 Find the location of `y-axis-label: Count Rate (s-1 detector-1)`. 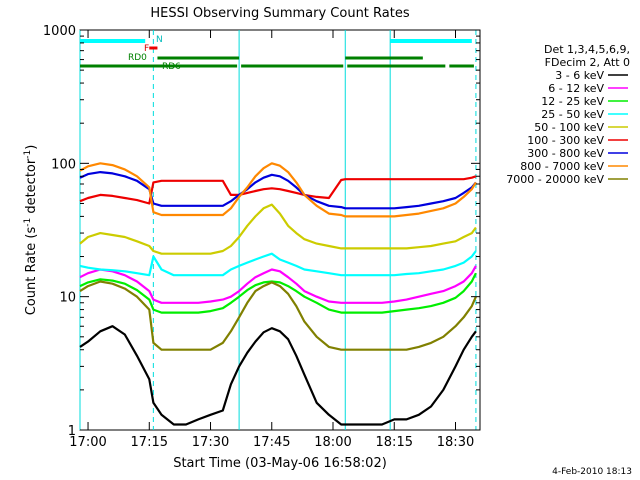

y-axis-label: Count Rate (s-1 detector-1) is located at coordinates (31, 230).